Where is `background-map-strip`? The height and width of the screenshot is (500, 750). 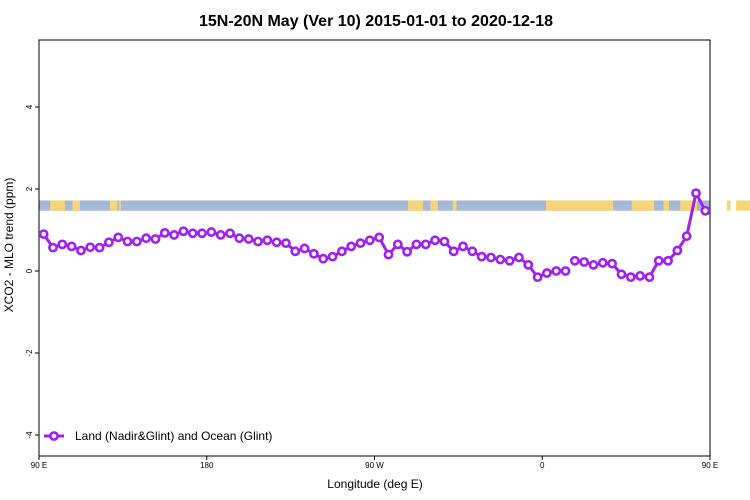
background-map-strip is located at coordinates (394, 205).